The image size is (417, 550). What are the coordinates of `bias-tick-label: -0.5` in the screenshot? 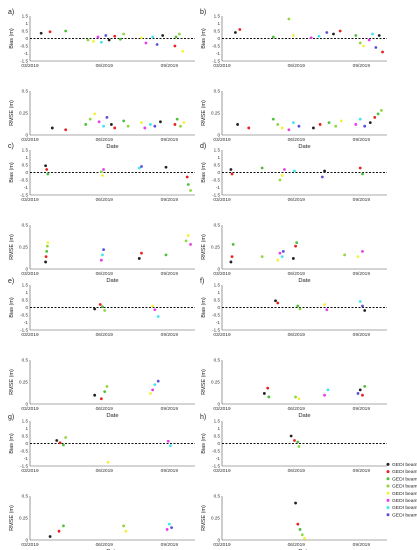 It's located at (24, 315).